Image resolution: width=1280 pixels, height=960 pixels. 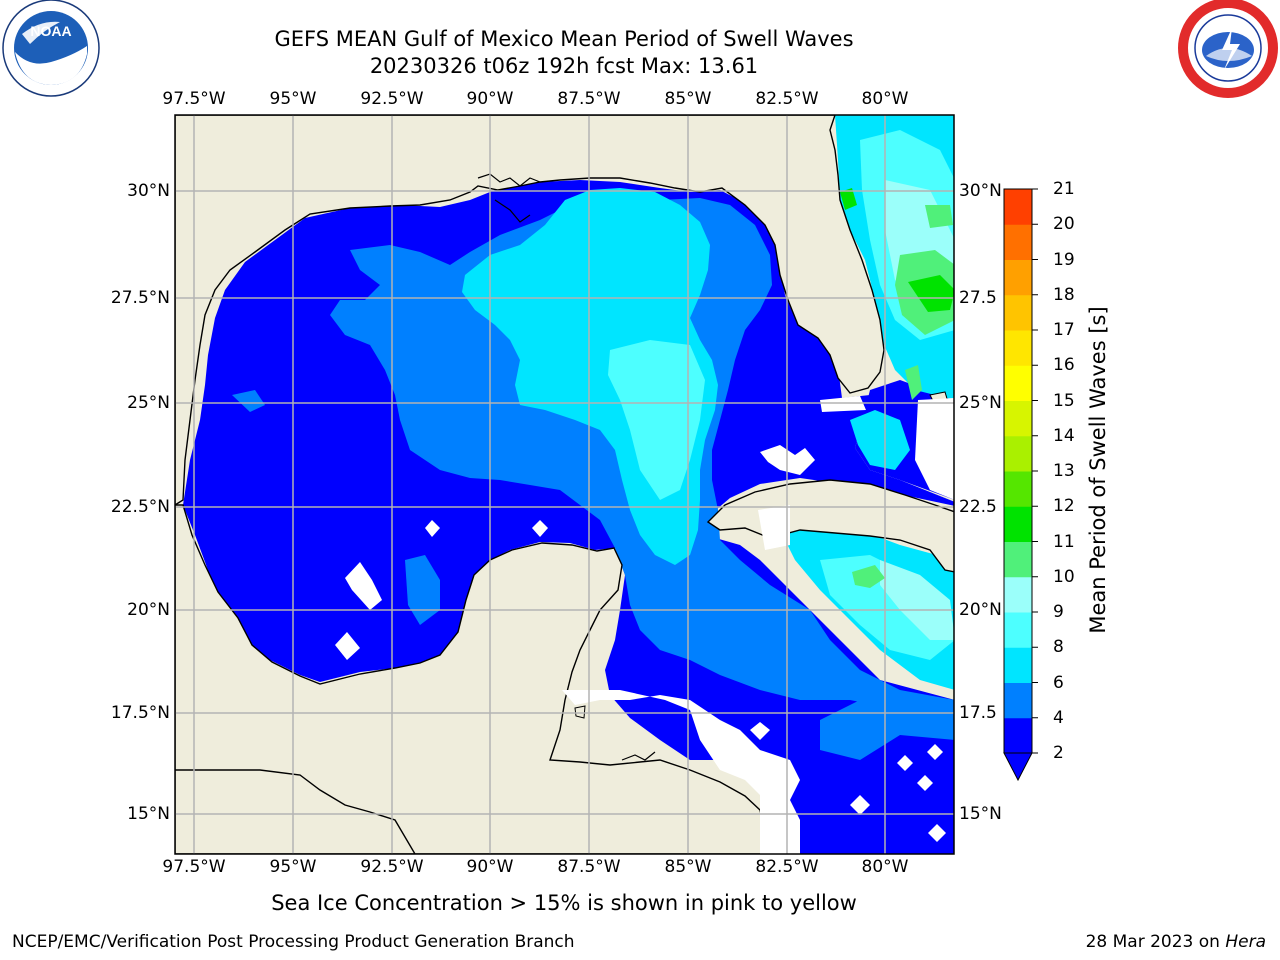 What do you see at coordinates (148, 403) in the screenshot?
I see `lat-label-left: 25°N` at bounding box center [148, 403].